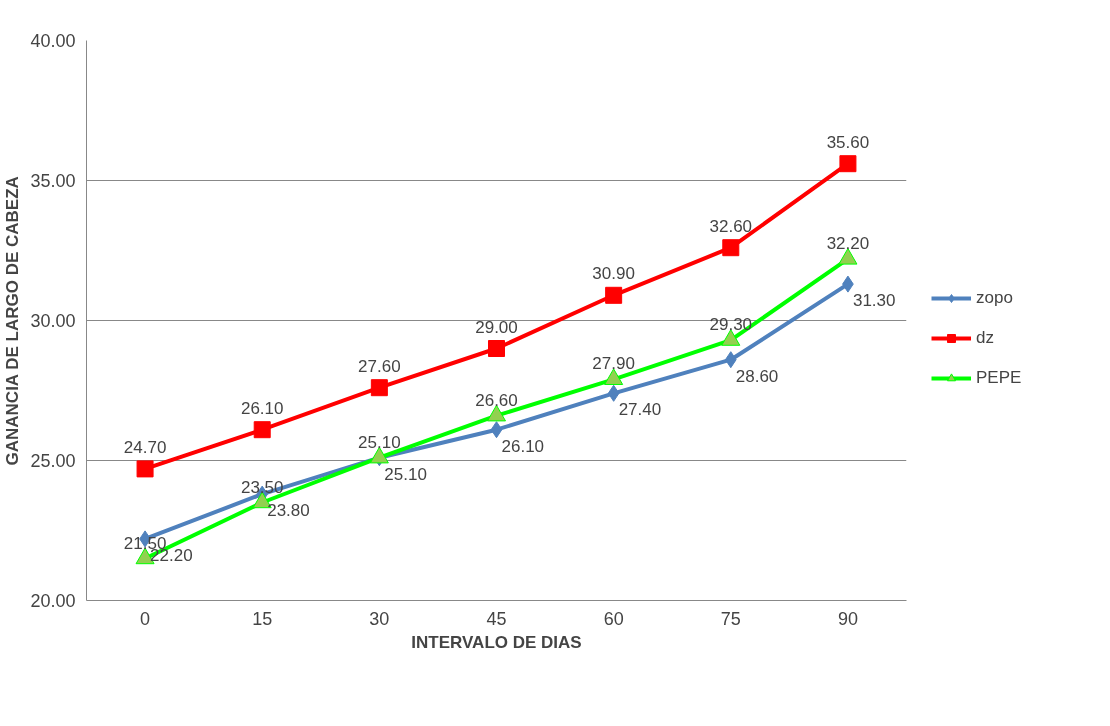 The height and width of the screenshot is (726, 1110). I want to click on data-label: 24.70, so click(145, 447).